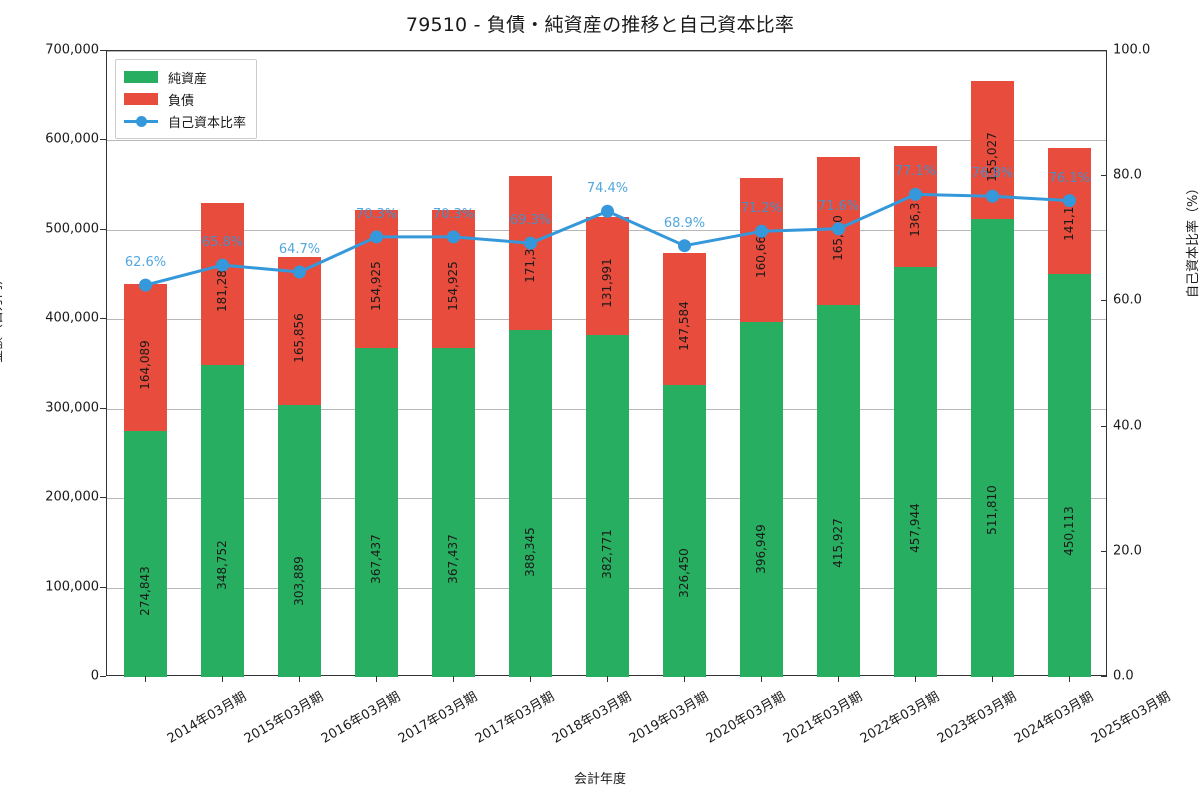 This screenshot has height=800, width=1200. I want to click on bar-value-label-debt: 165, 00, so click(838, 238).